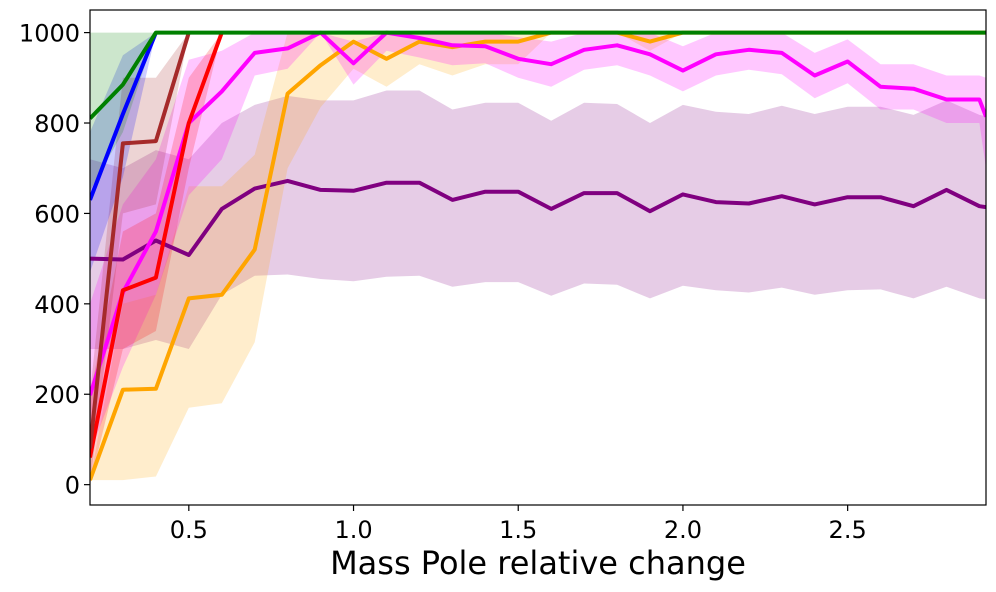 The image size is (996, 592). Describe the element at coordinates (353, 530) in the screenshot. I see `x-tick-label: 1.0` at that location.